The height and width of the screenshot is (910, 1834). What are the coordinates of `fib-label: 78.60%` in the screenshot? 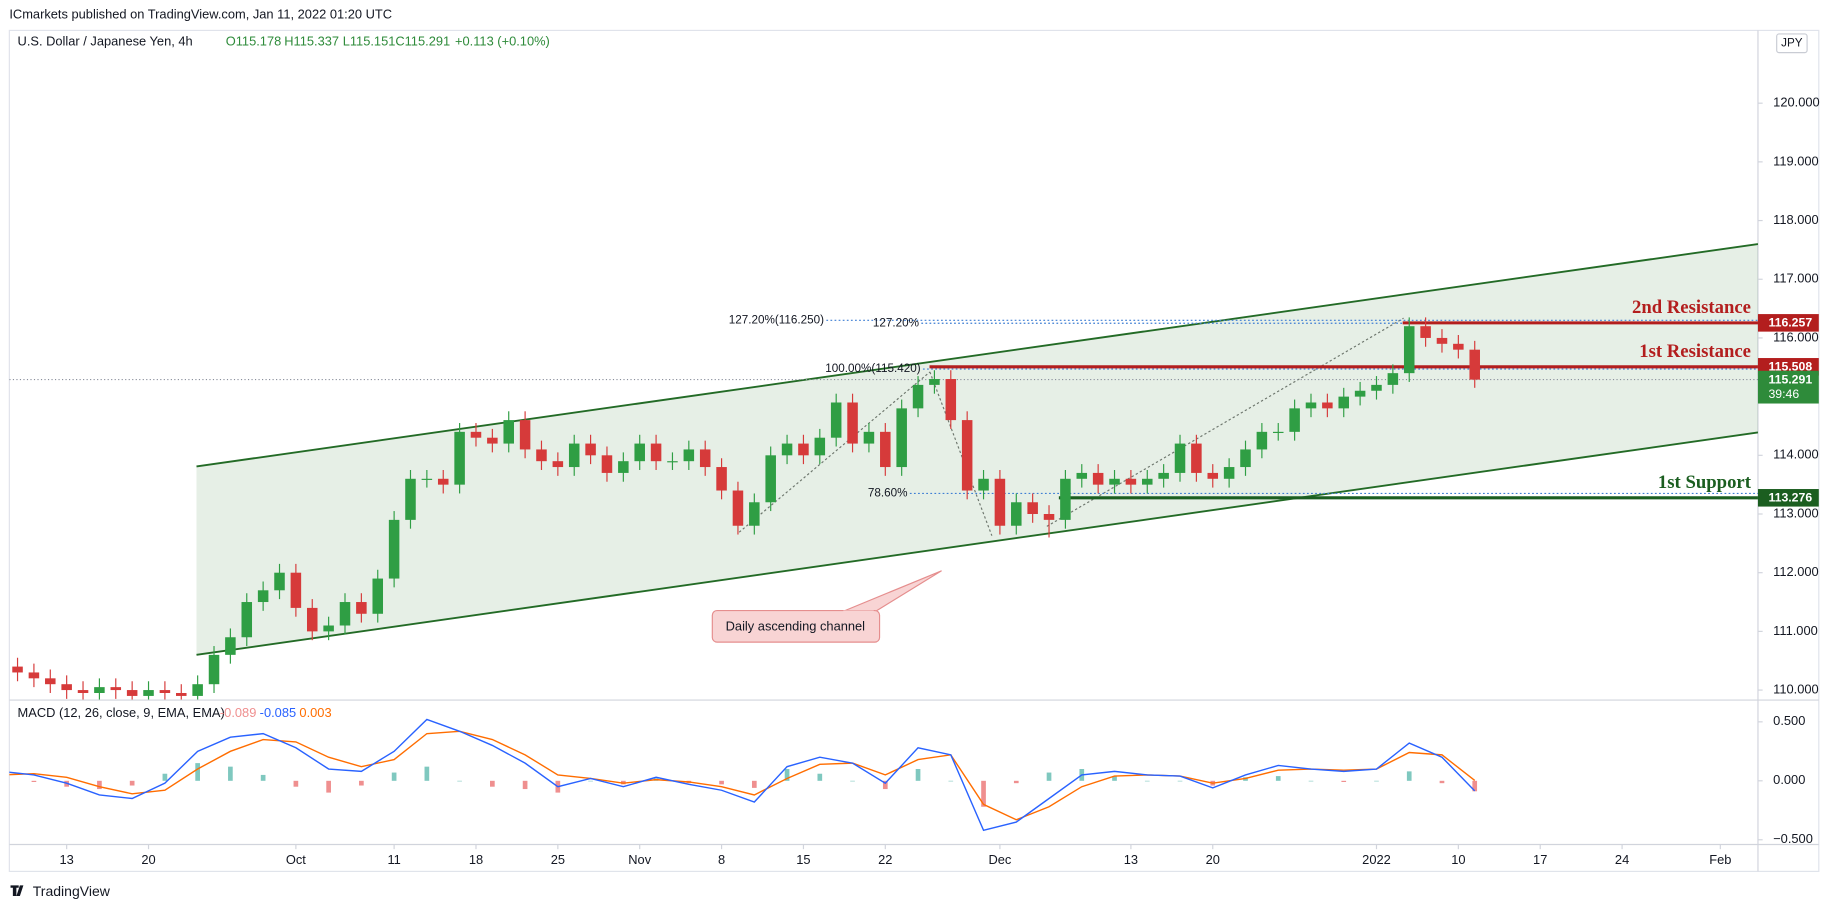 It's located at (888, 493).